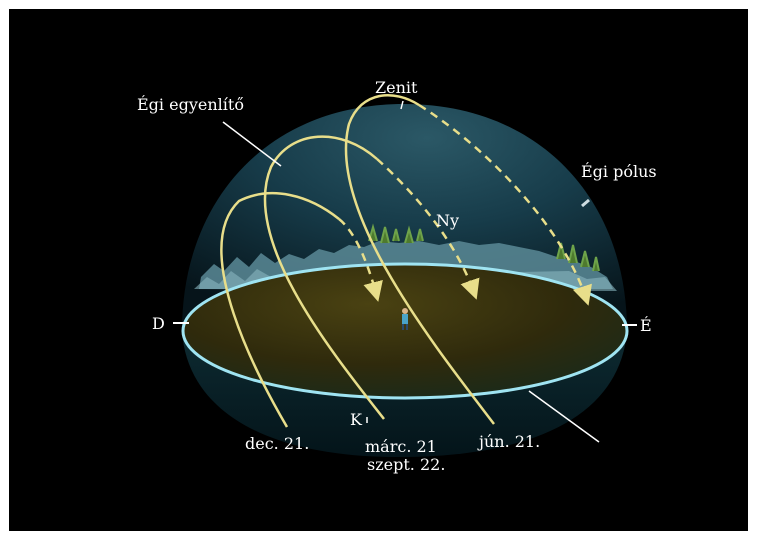 This screenshot has width=757, height=540. Describe the element at coordinates (277, 443) in the screenshot. I see `dec21-label: dec. 21.` at that location.